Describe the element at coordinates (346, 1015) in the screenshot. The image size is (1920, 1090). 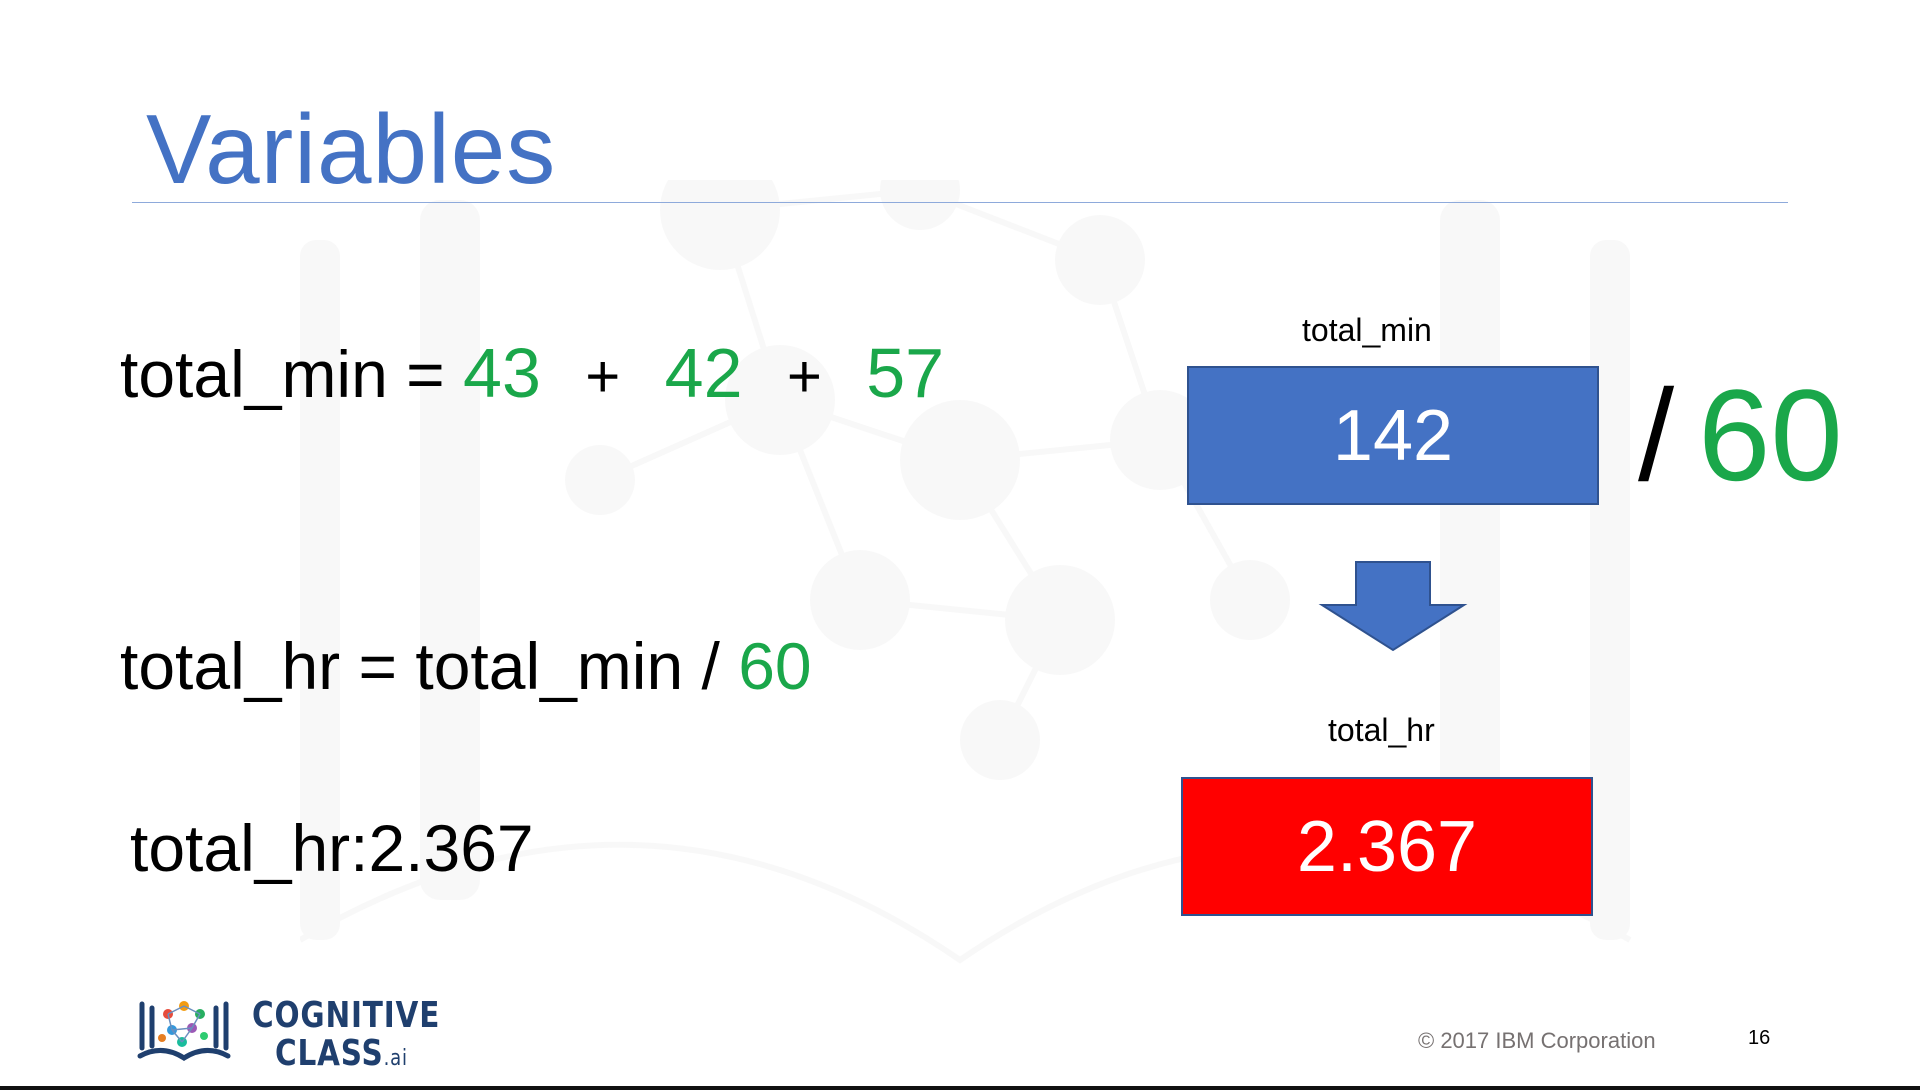
I see `logo-line-cognitive: COGNITIVE` at that location.